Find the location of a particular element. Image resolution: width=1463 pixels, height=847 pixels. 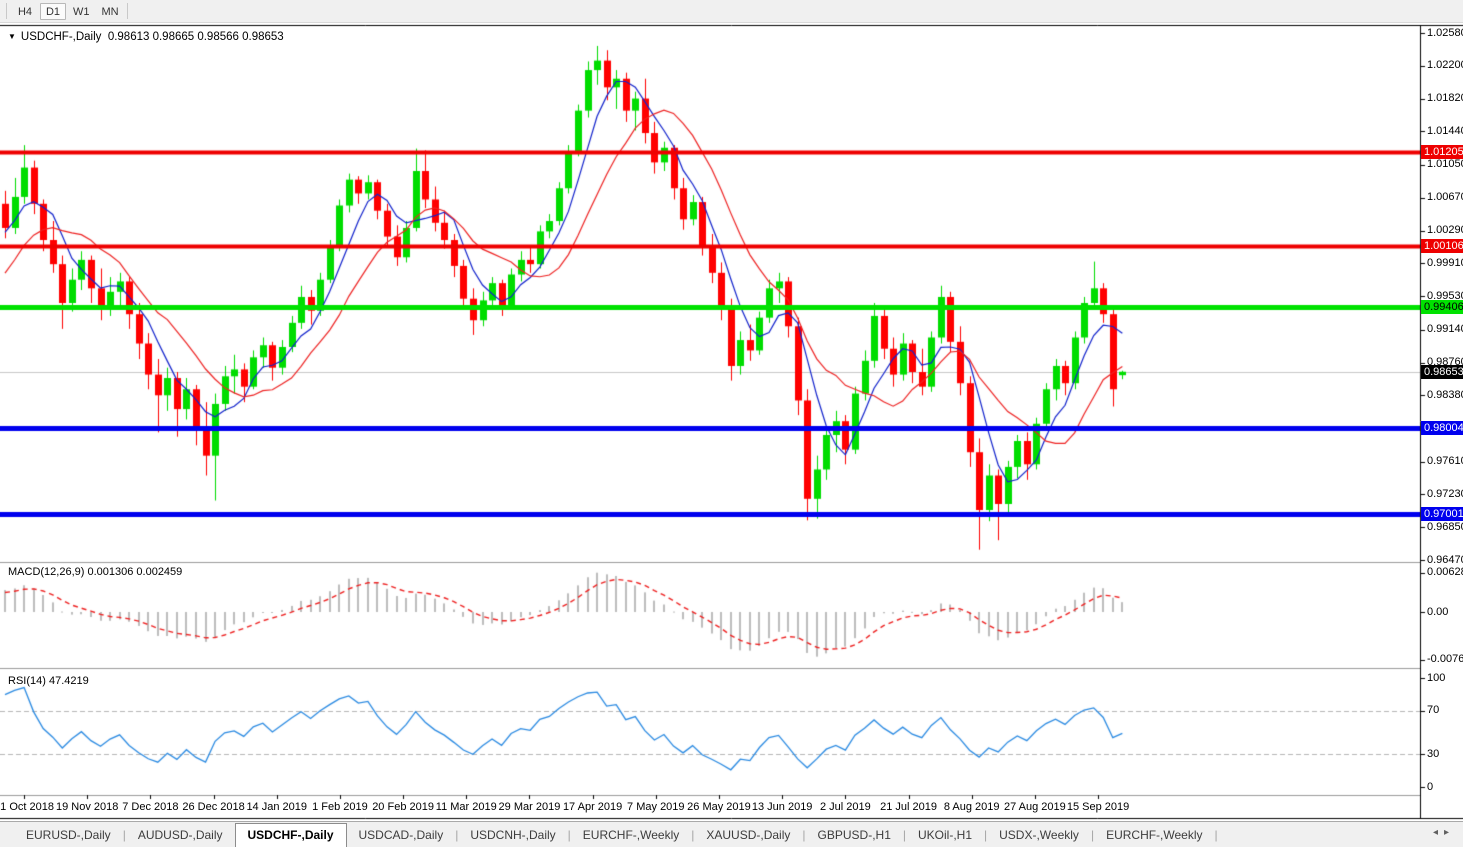

chart-tab-usdcnh-daily: USDCNH-,Daily is located at coordinates (513, 835).